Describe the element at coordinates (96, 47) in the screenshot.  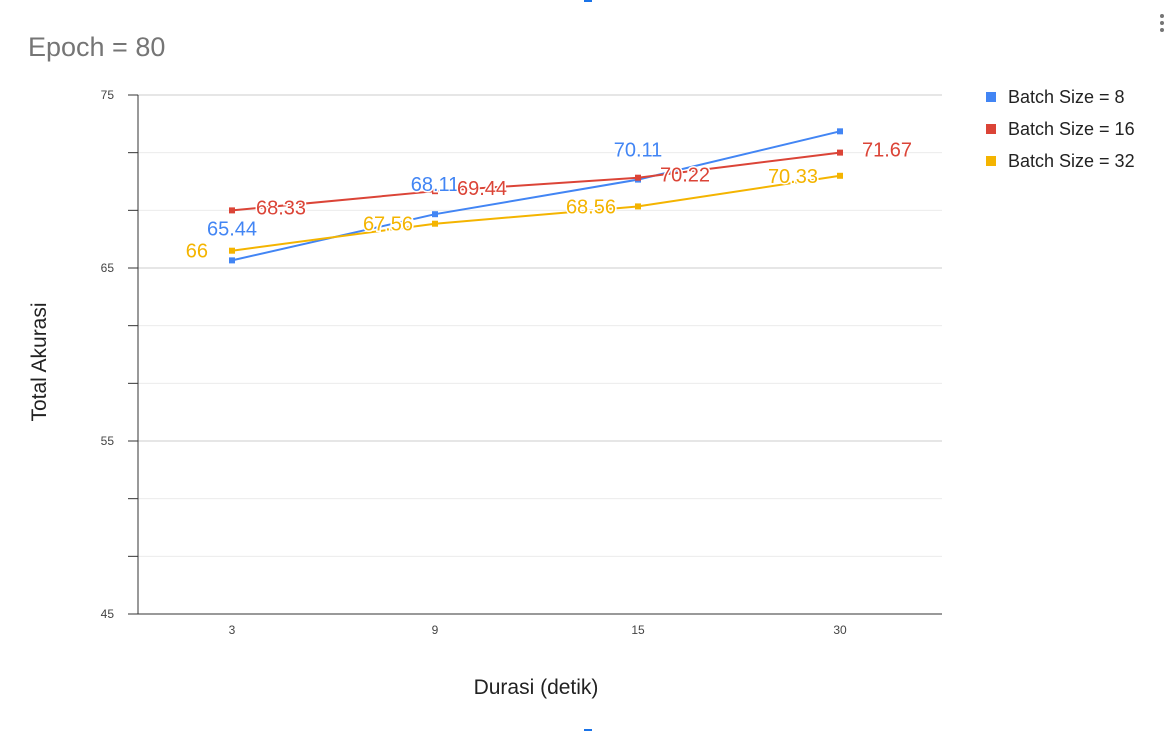
I see `chart-title: Epoch = 80` at that location.